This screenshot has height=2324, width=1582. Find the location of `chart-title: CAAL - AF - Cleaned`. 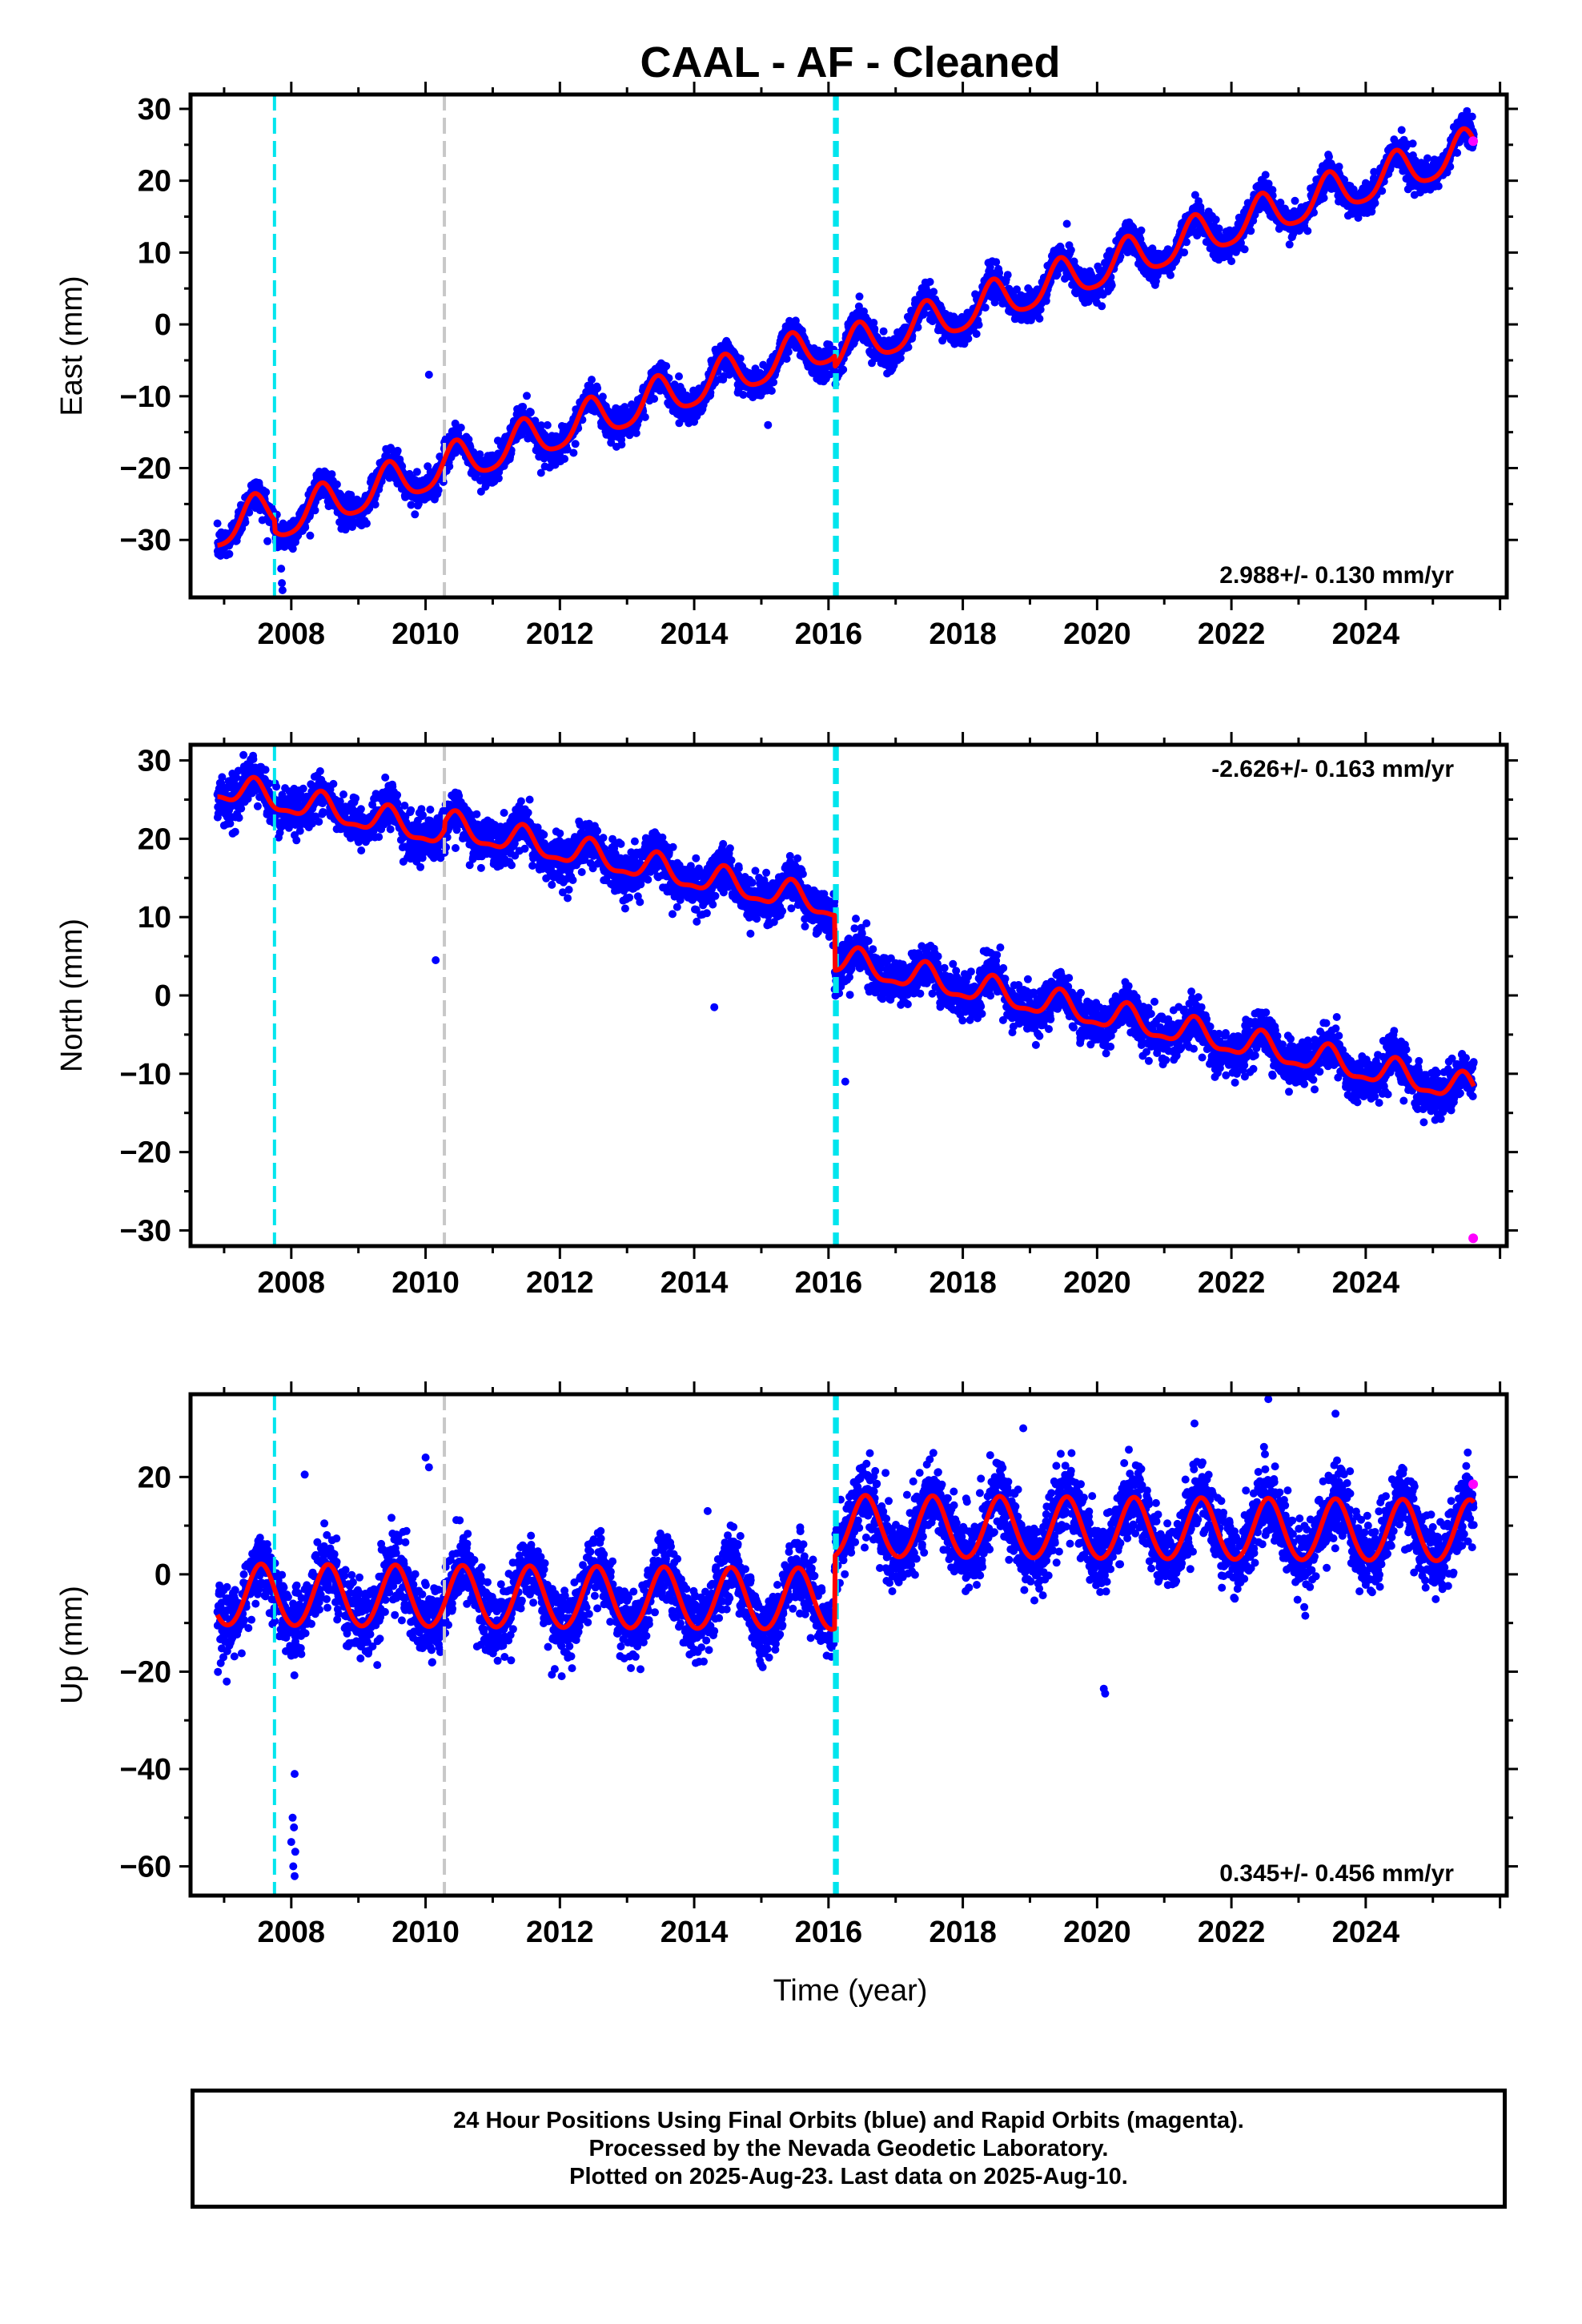

chart-title: CAAL - AF - Cleaned is located at coordinates (850, 62).